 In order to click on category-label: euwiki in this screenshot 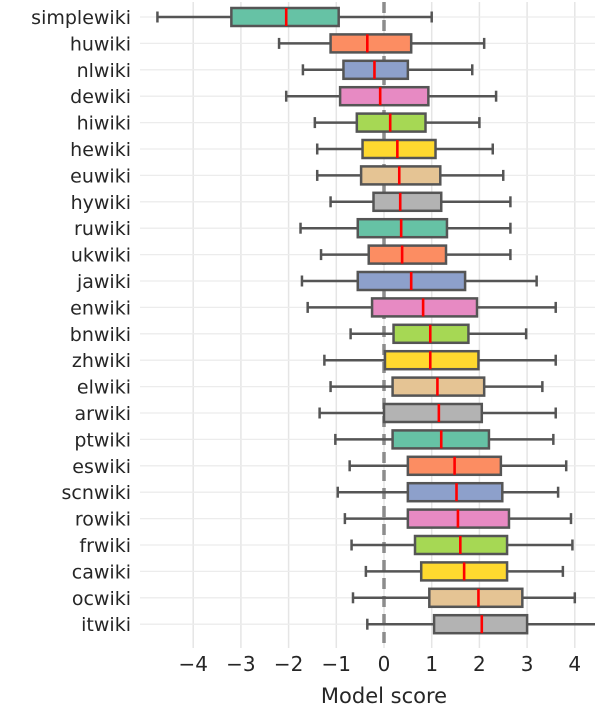, I will do `click(100, 176)`.